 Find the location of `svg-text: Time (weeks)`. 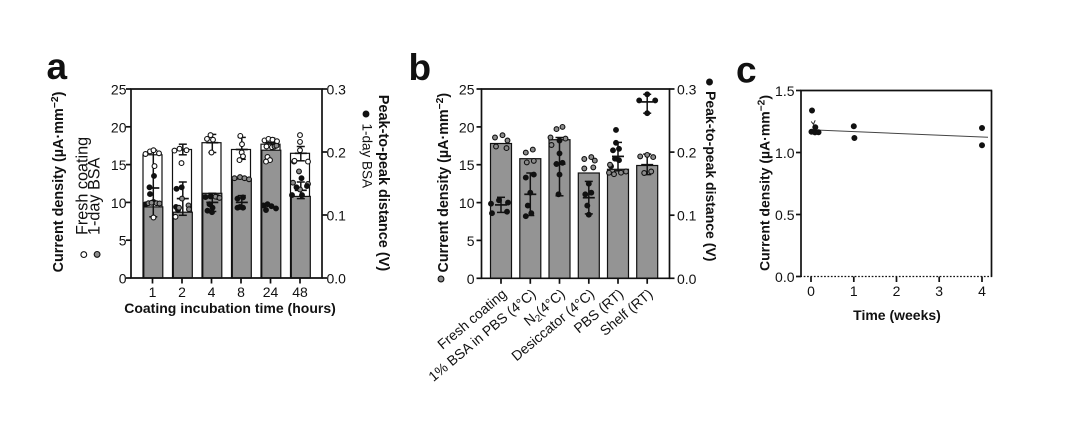

svg-text: Time (weeks) is located at coordinates (897, 315).